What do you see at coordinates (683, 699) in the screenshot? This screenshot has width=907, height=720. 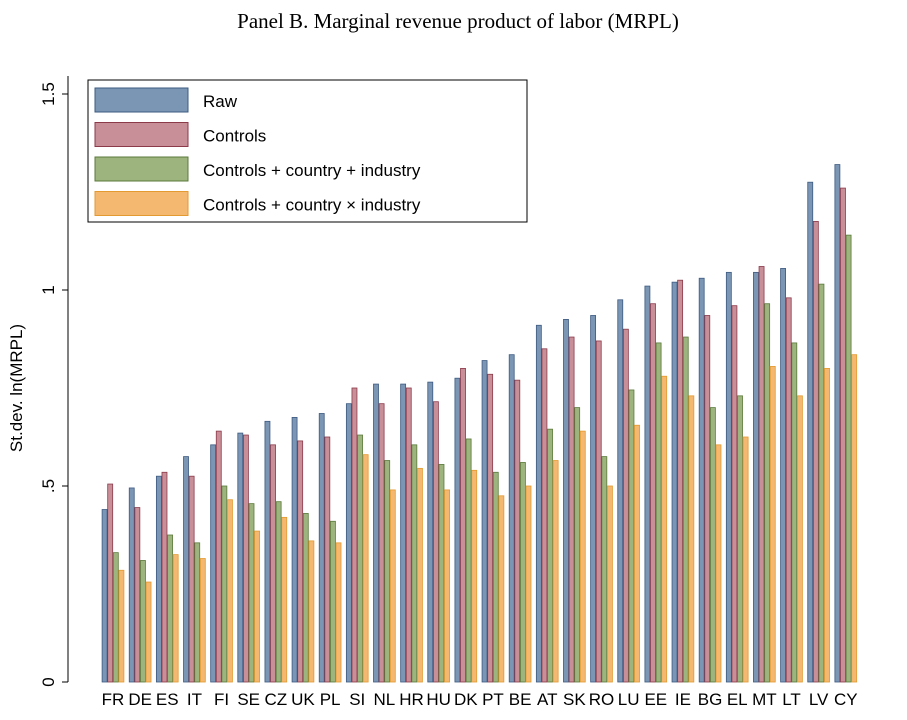 I see `x-tick-label: IE` at bounding box center [683, 699].